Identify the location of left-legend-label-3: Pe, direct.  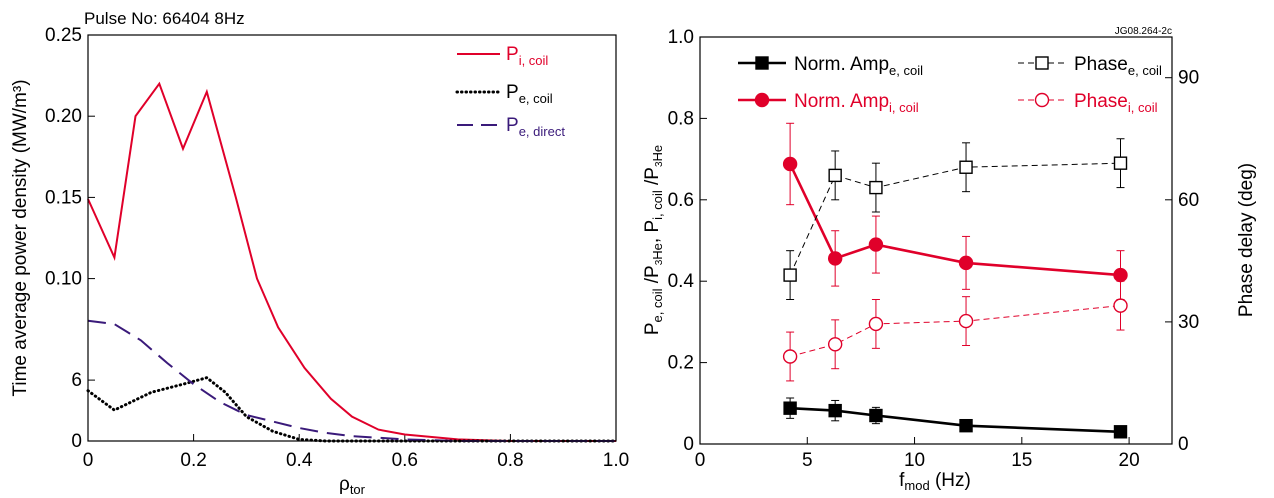
(535, 127).